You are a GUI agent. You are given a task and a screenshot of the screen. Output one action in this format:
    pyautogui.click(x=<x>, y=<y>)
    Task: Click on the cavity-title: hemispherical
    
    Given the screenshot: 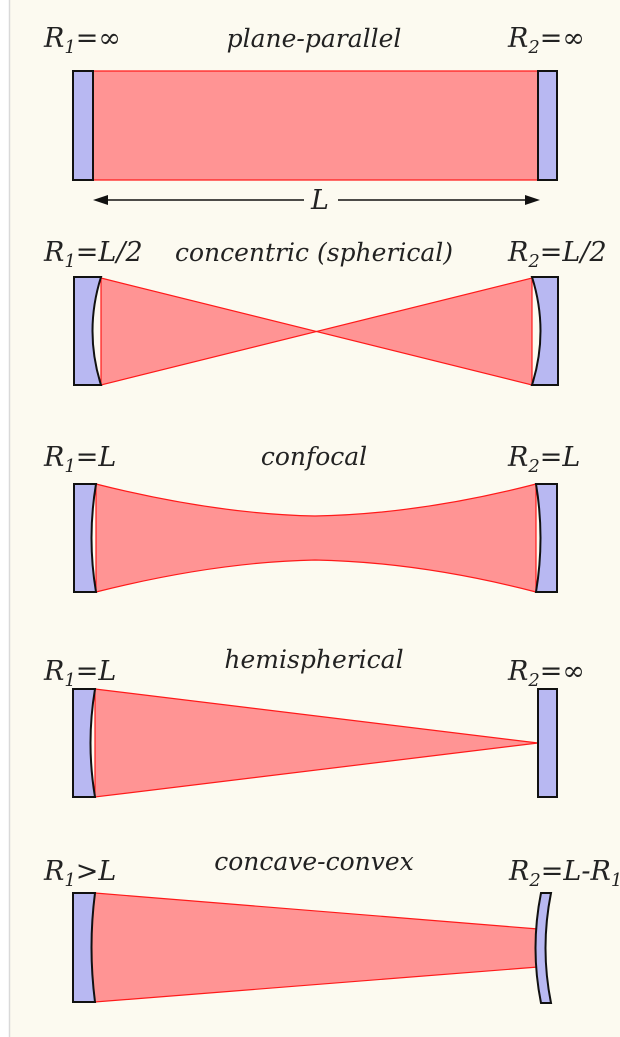 What is the action you would take?
    pyautogui.click(x=313, y=659)
    